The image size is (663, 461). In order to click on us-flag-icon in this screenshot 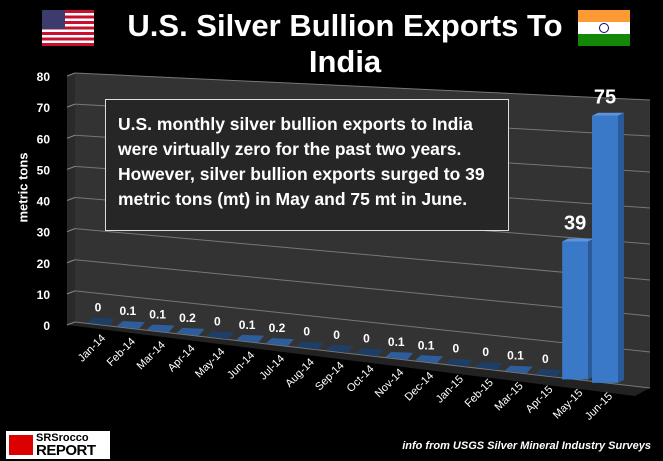, I will do `click(68, 28)`.